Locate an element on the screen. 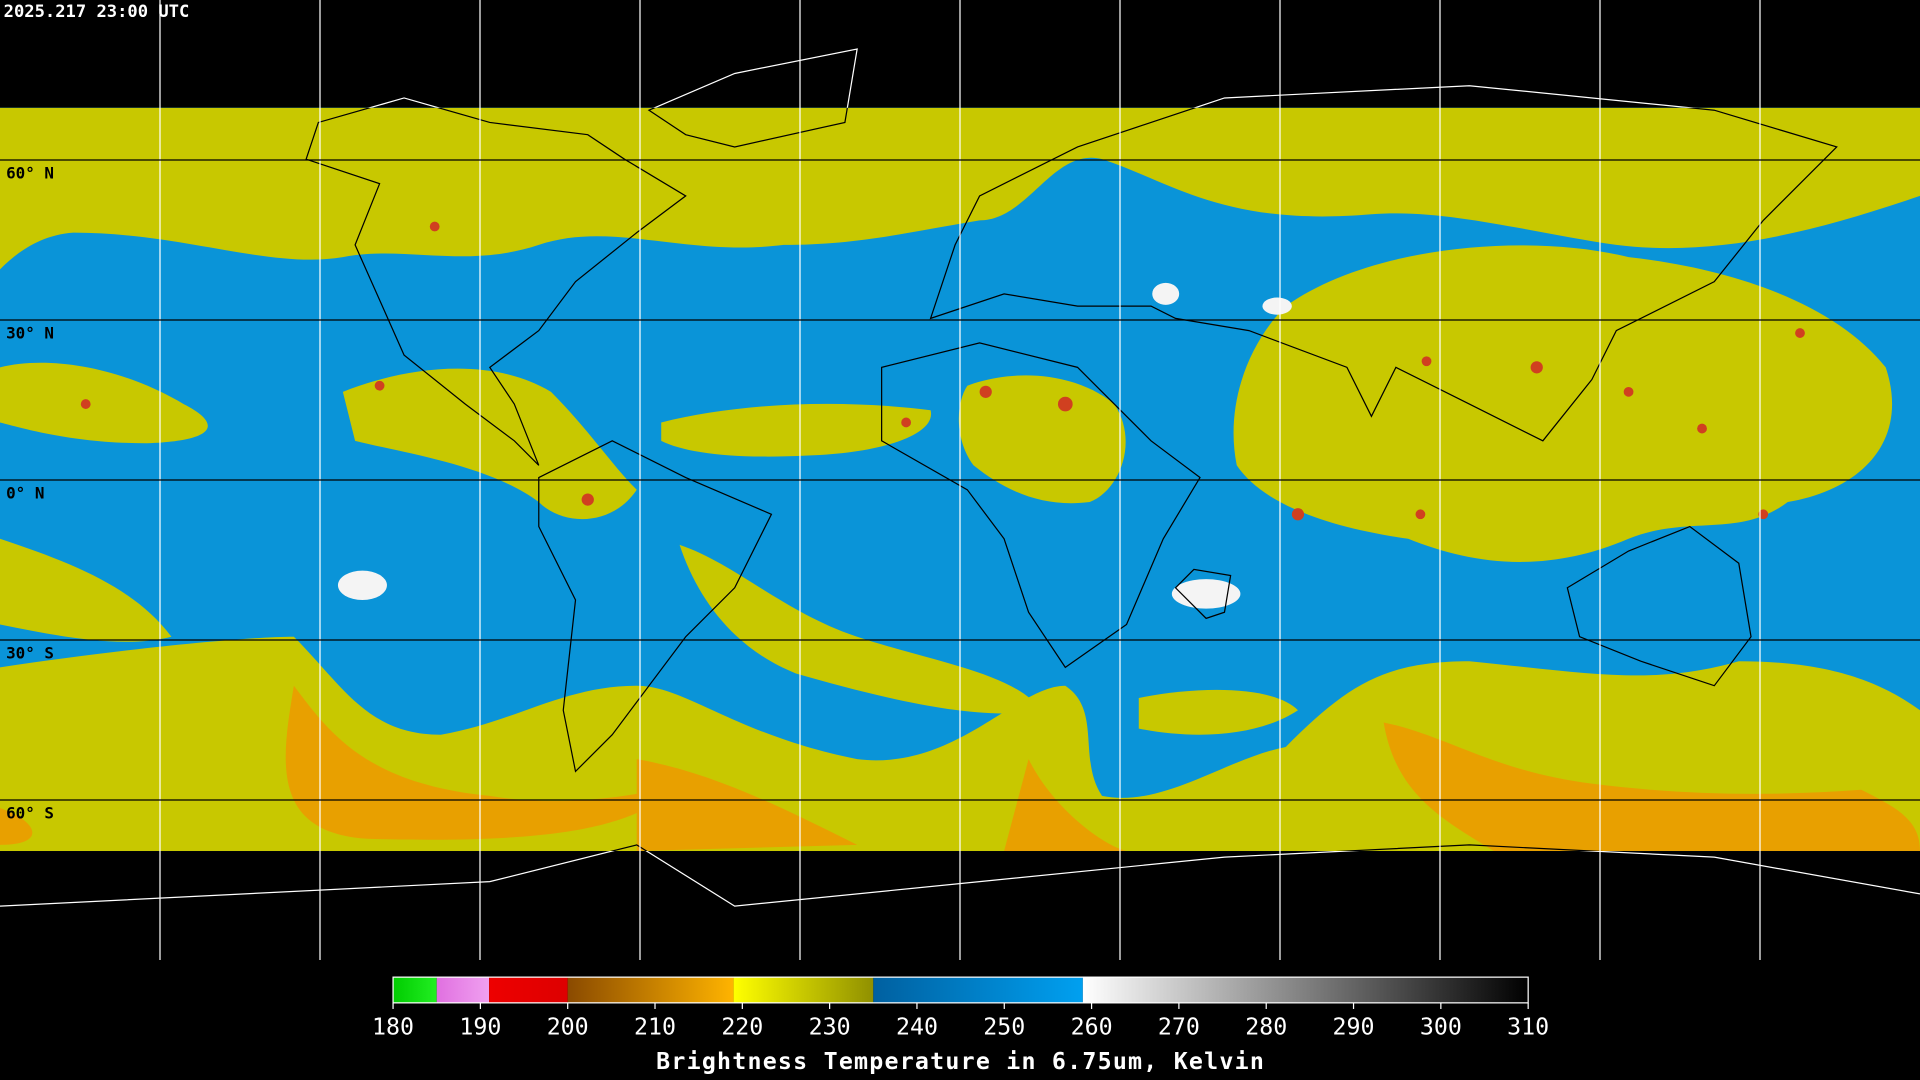 The height and width of the screenshot is (1080, 1920). timestamp: 2025.217 23:00 UTC is located at coordinates (97, 12).